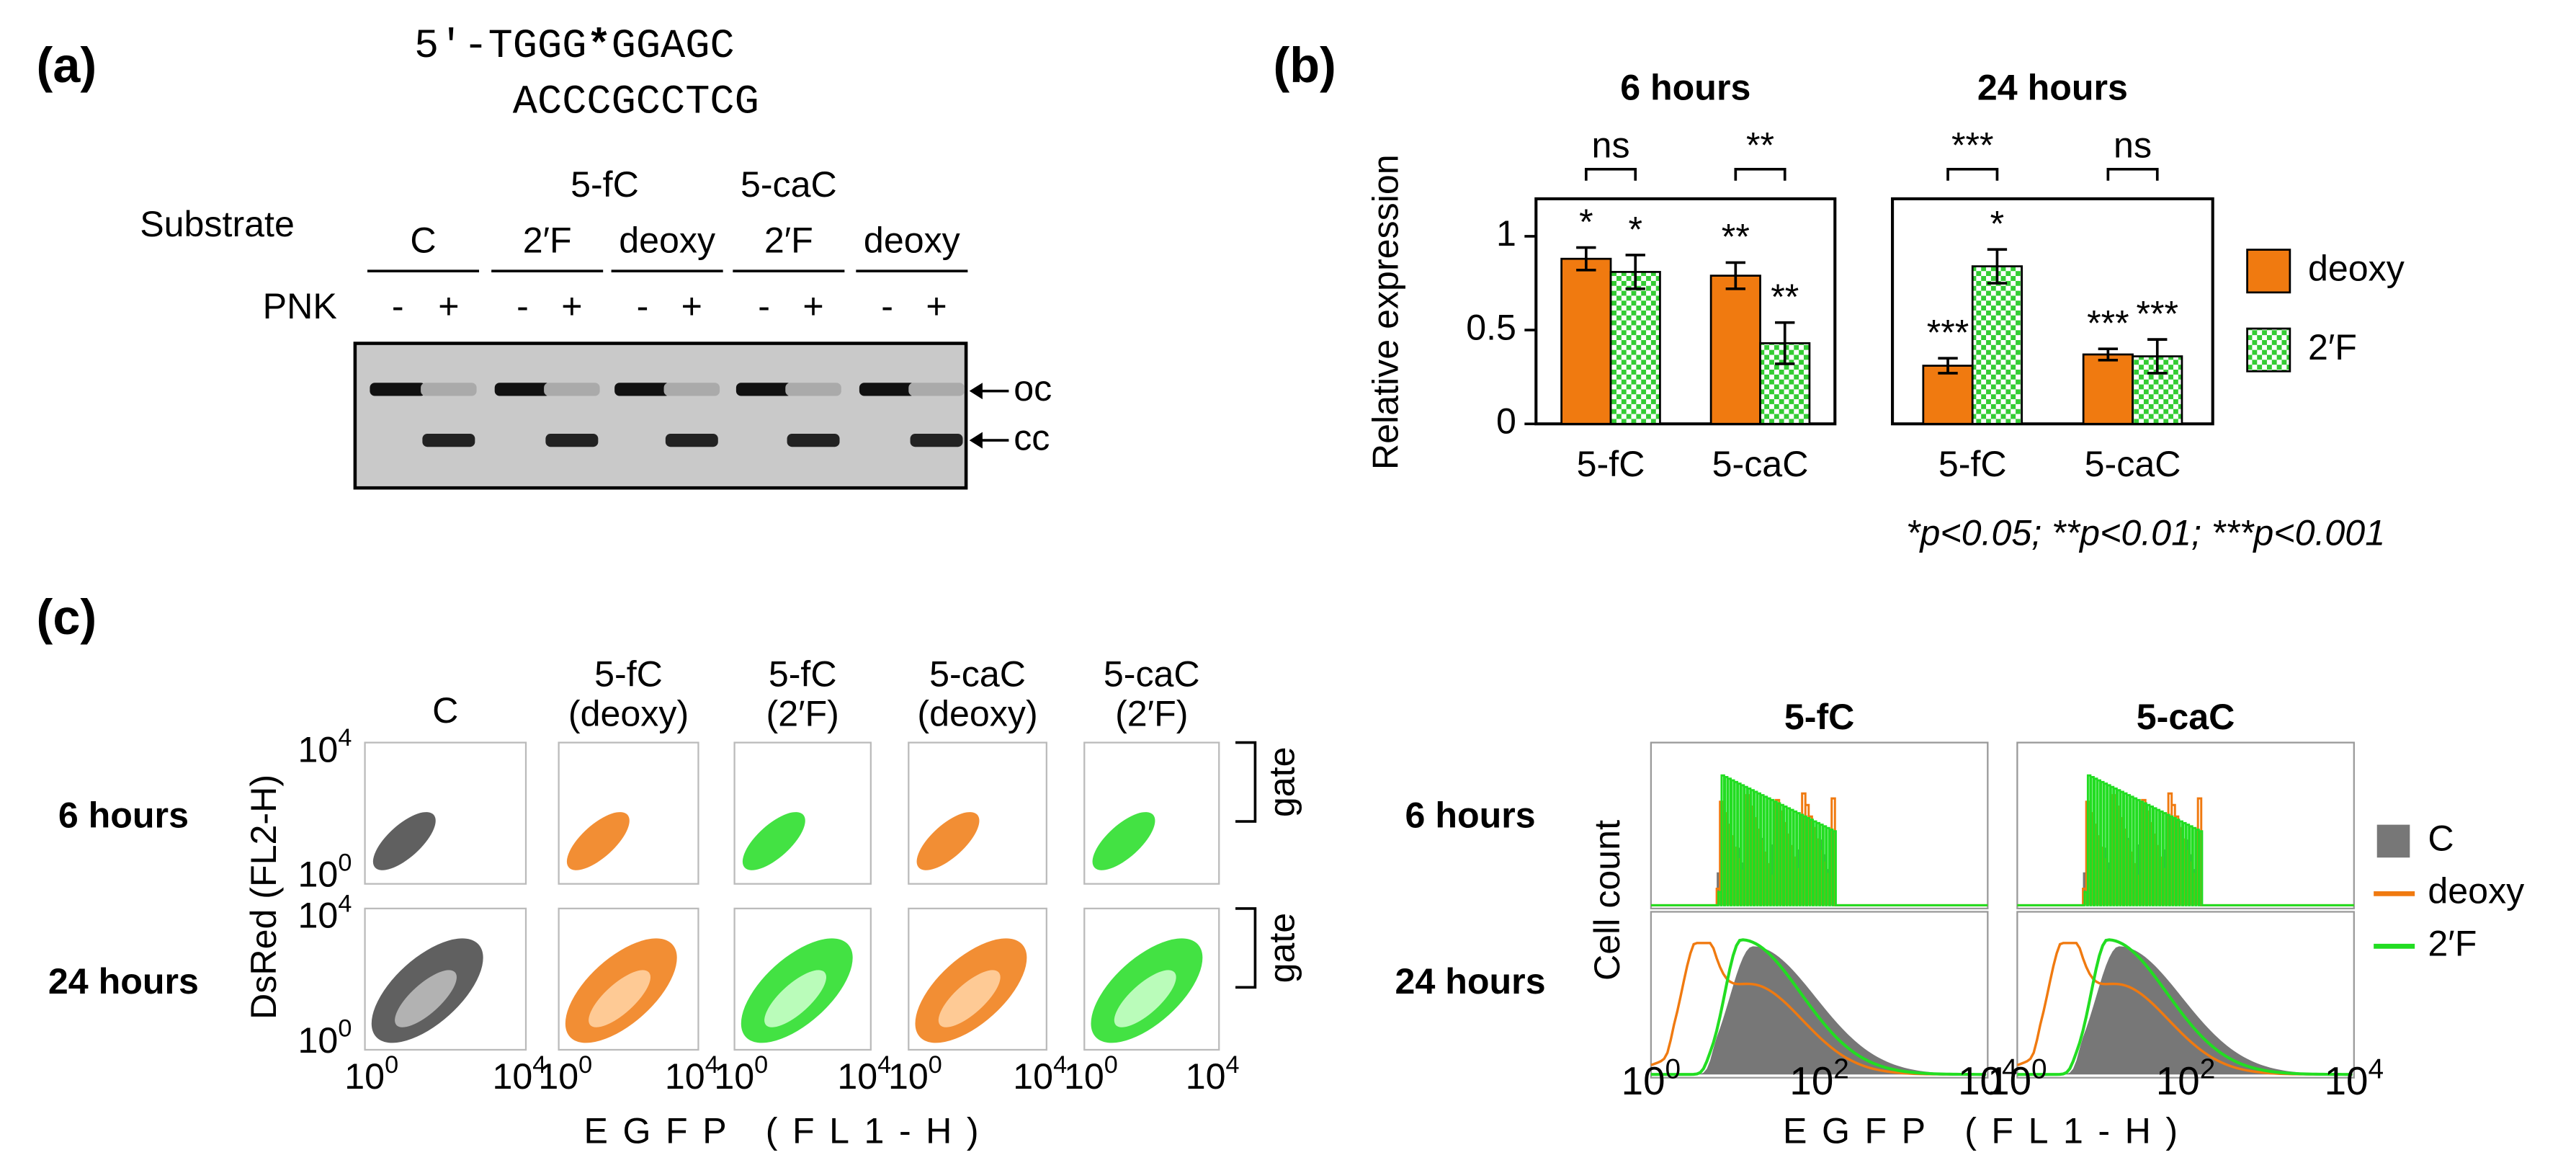 This screenshot has width=2576, height=1173. Describe the element at coordinates (1470, 816) in the screenshot. I see `row-label: 6 hours` at that location.